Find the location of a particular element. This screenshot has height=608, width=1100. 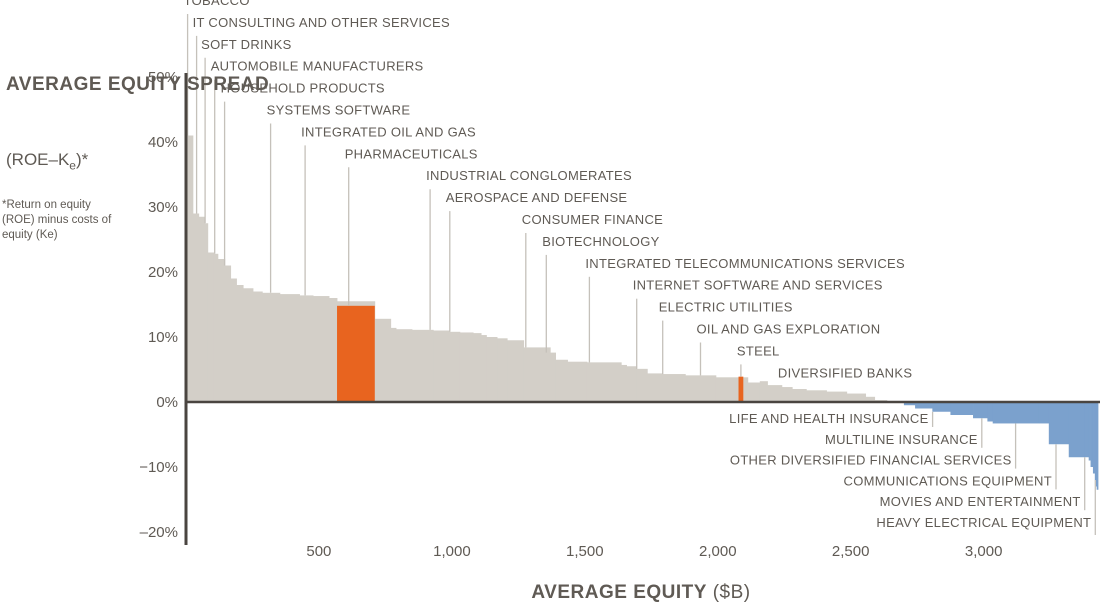

y-tick-labels: 50% 40% 30% 20% 10% 0% −10% –20% is located at coordinates (158, 305).